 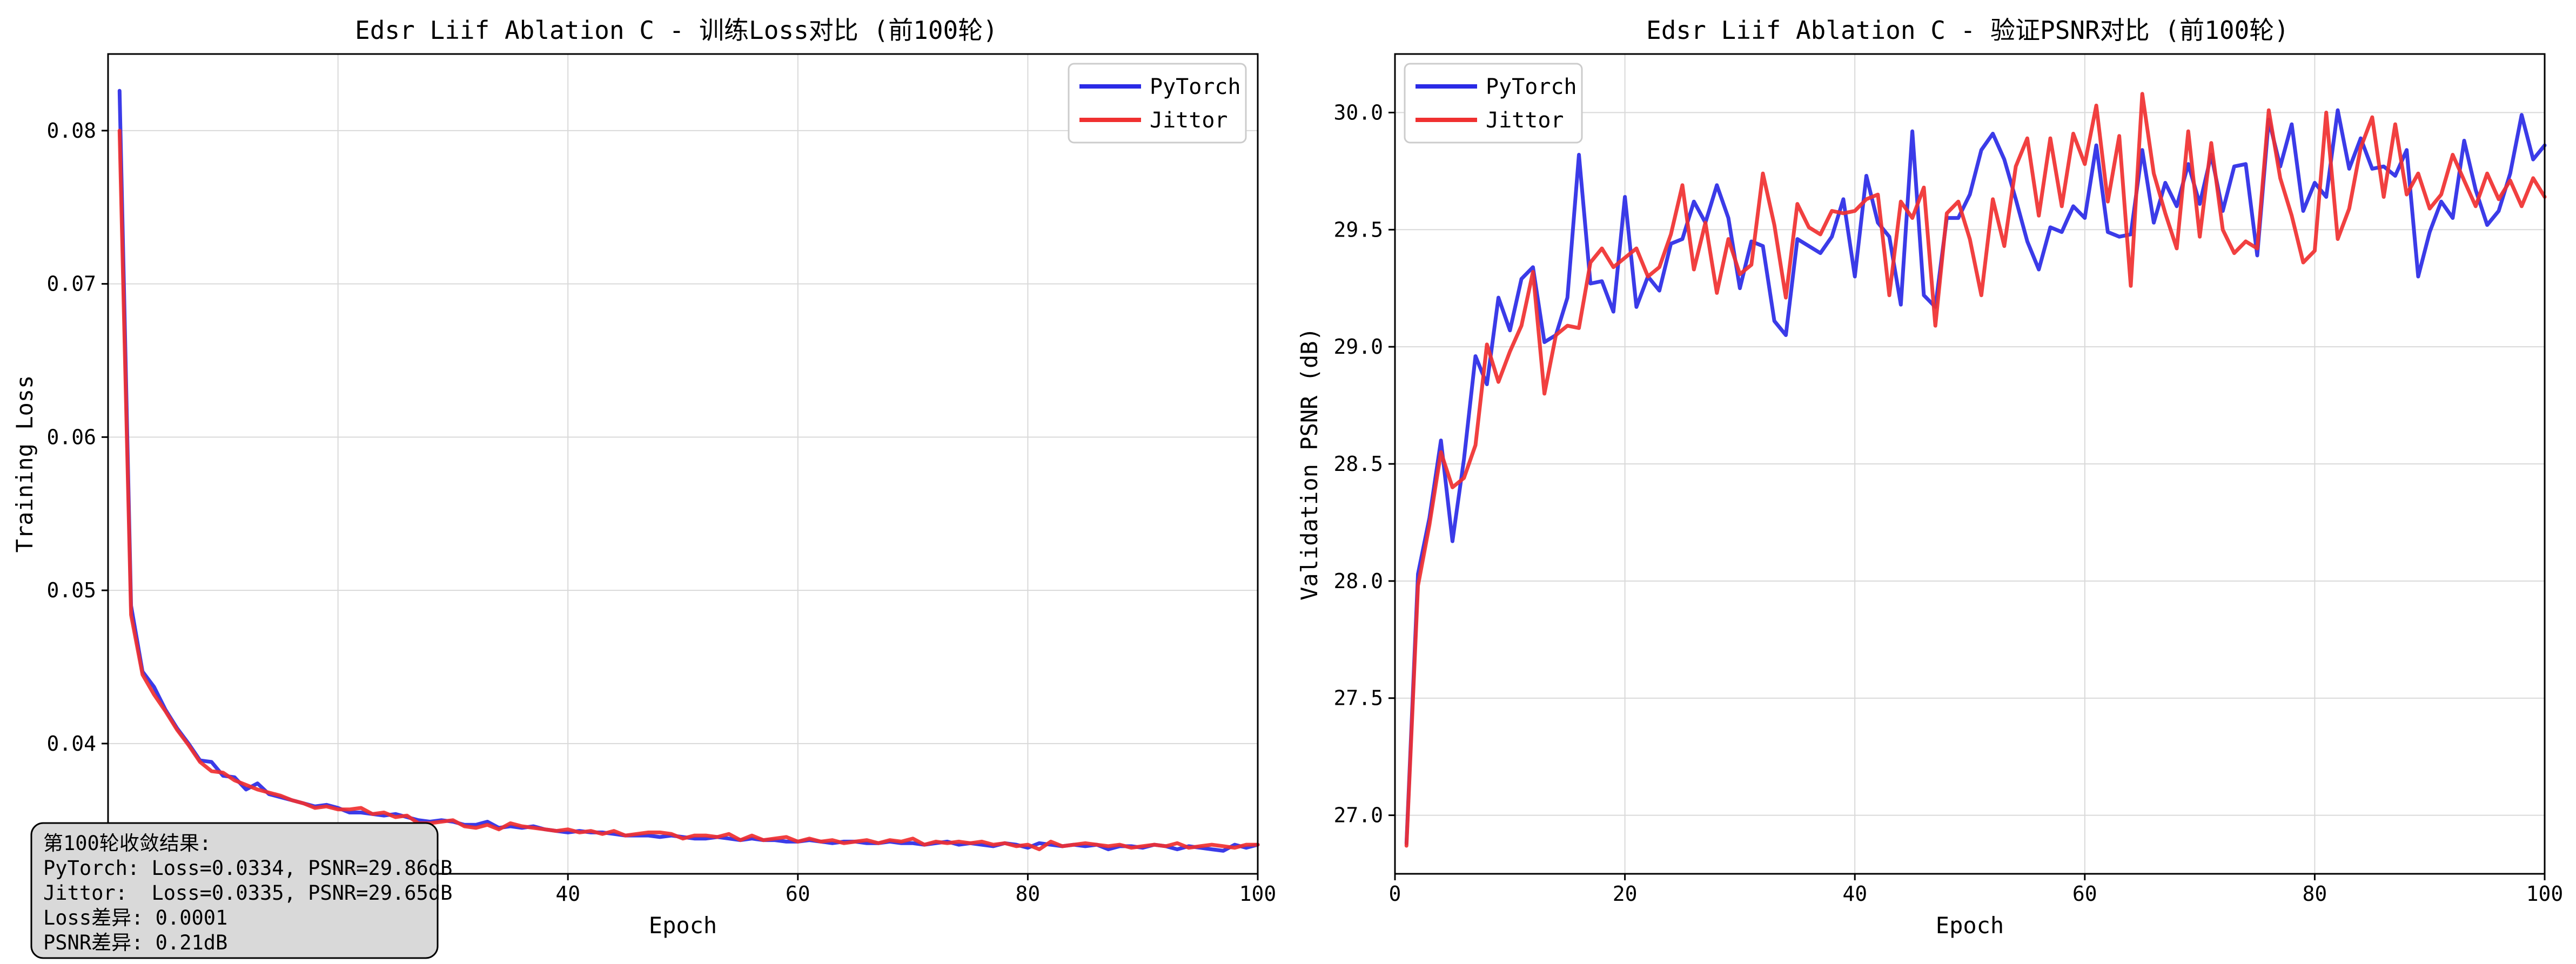 What do you see at coordinates (1358, 815) in the screenshot?
I see `y-tick-label: 27.0` at bounding box center [1358, 815].